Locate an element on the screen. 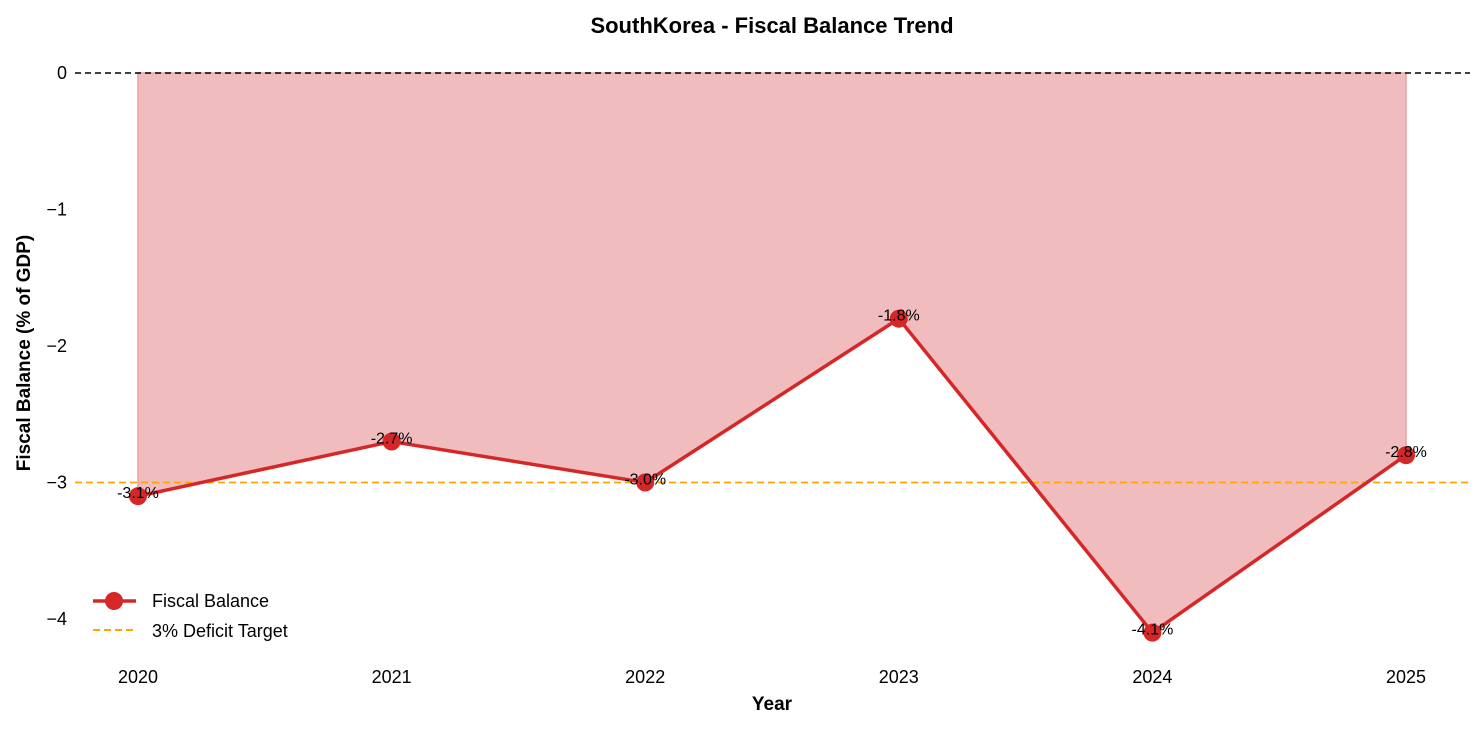 The image size is (1484, 734). data-label: -2.7% is located at coordinates (392, 439).